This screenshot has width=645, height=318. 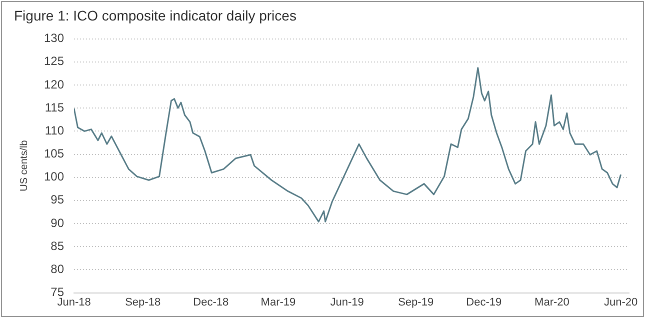 What do you see at coordinates (621, 302) in the screenshot?
I see `x-tick-label: Jun-20` at bounding box center [621, 302].